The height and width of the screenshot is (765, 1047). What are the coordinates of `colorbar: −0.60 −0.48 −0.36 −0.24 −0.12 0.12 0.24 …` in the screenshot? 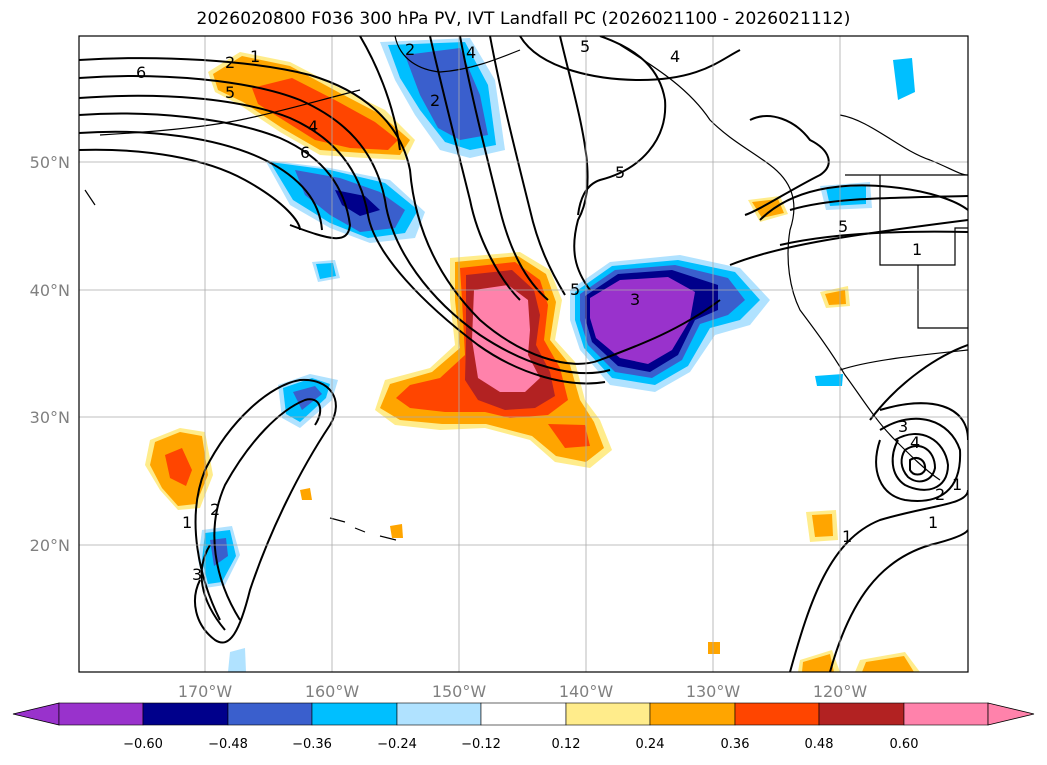 It's located at (523, 727).